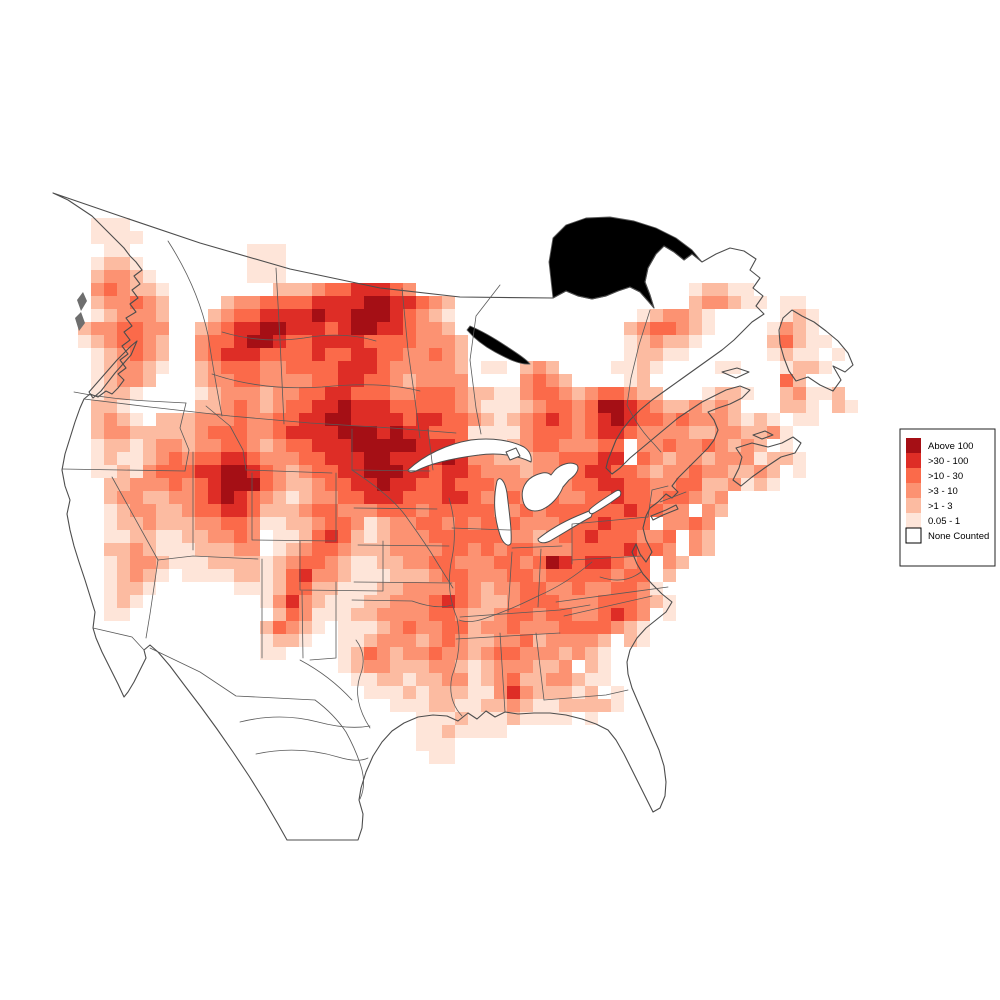 The image size is (1000, 1000). Describe the element at coordinates (950, 446) in the screenshot. I see `legend-label: Above 100` at that location.